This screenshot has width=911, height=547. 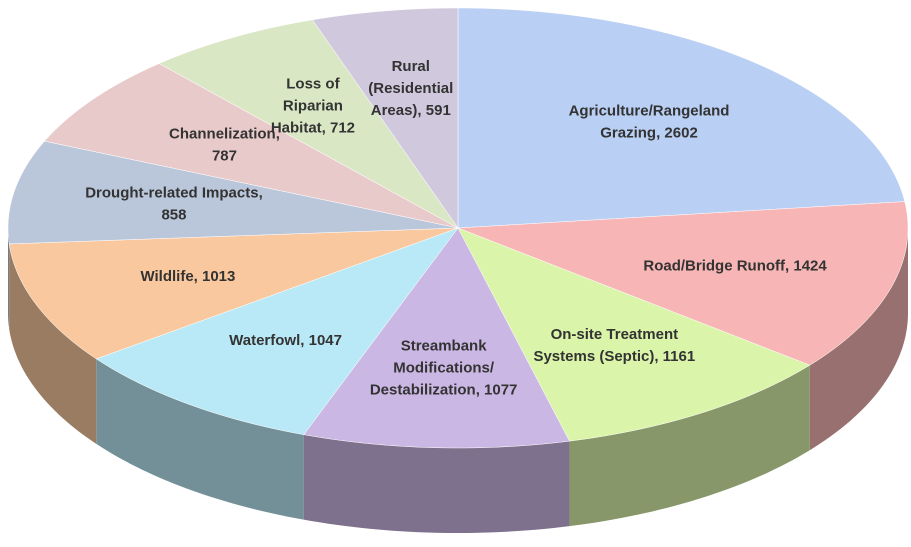 What do you see at coordinates (444, 346) in the screenshot?
I see `label-line: Streambank` at bounding box center [444, 346].